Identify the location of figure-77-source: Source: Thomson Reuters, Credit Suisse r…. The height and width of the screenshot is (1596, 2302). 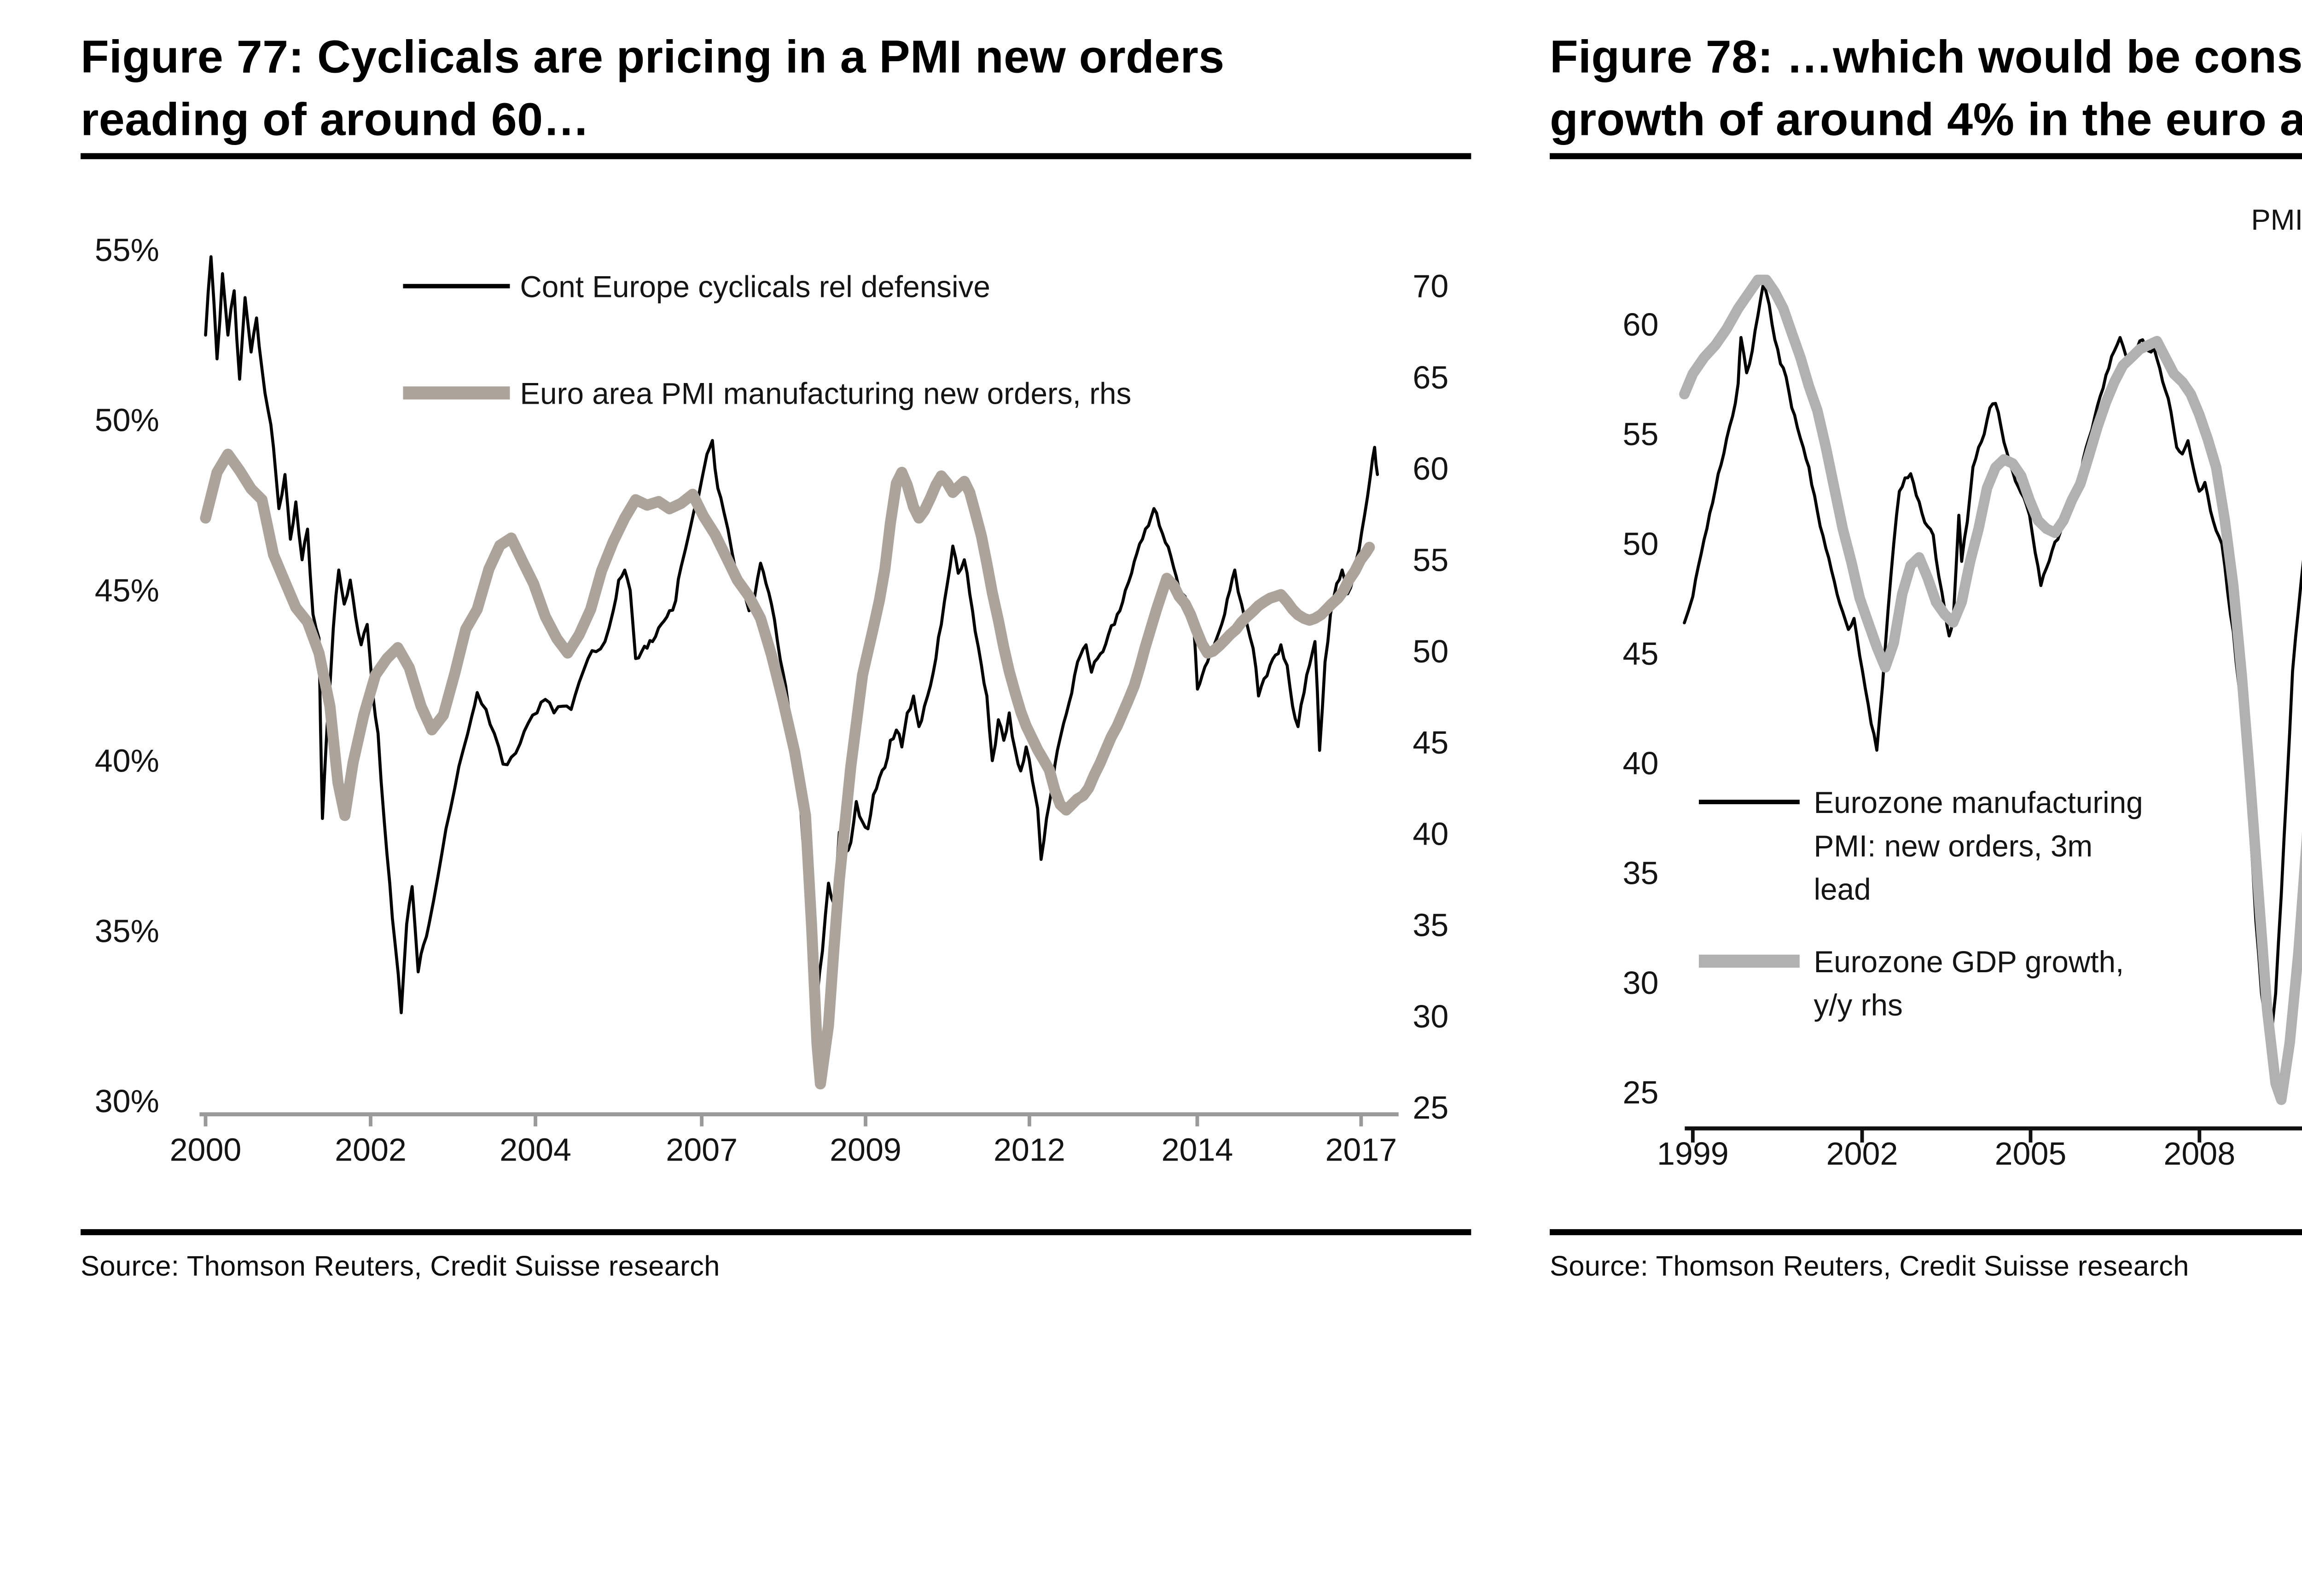
(400, 1266).